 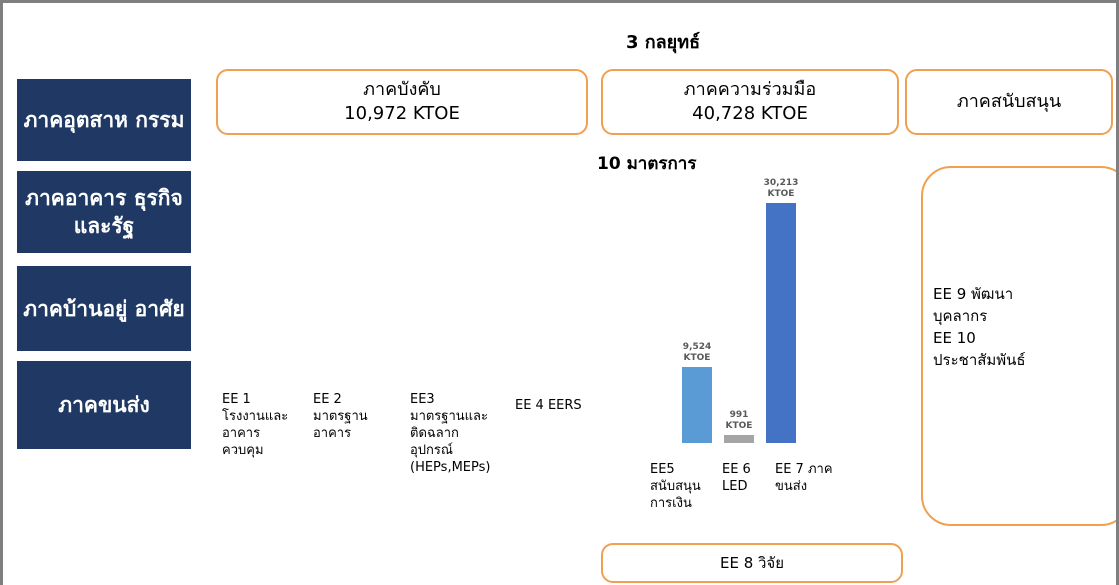 I want to click on research: EE 8 วิจัย, so click(x=752, y=563).